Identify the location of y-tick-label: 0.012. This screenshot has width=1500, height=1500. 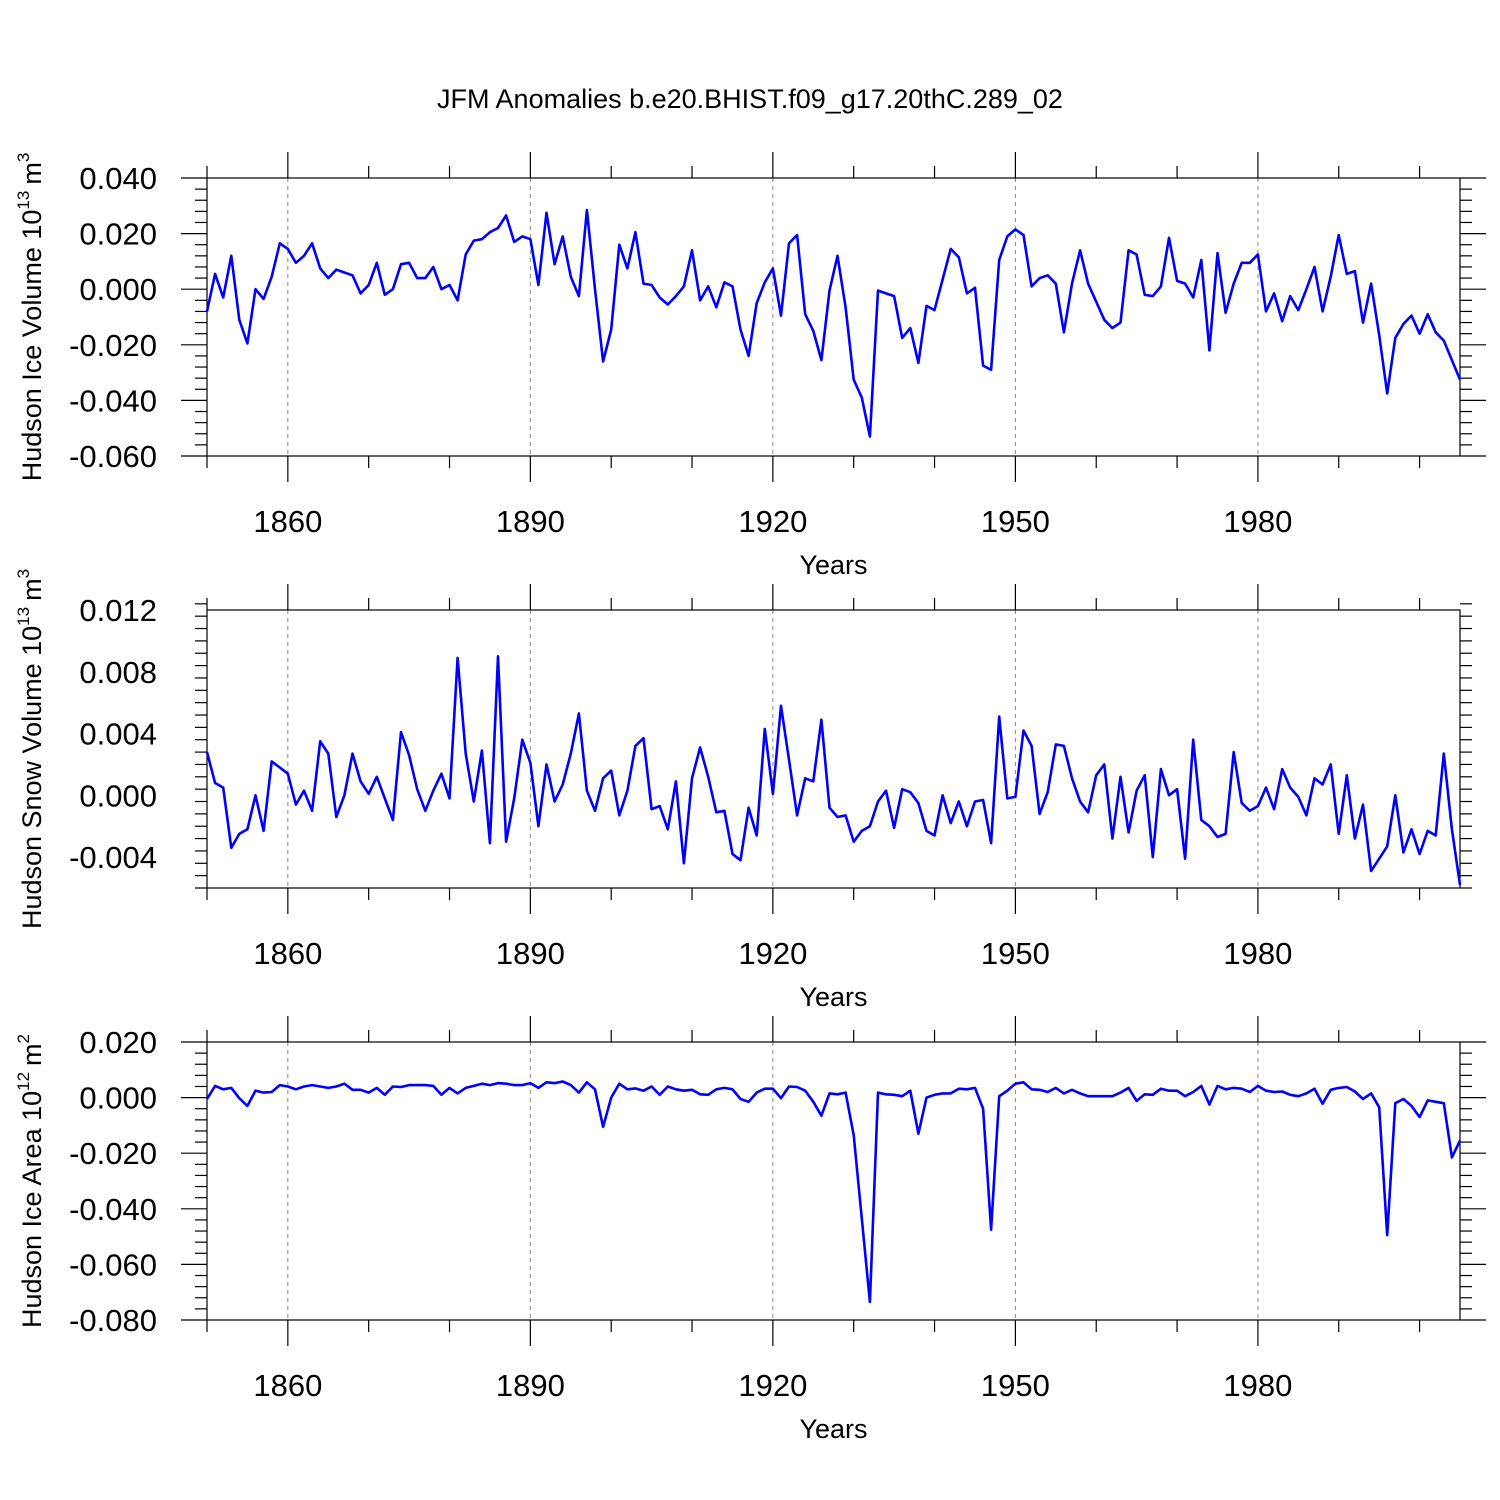
(118, 610).